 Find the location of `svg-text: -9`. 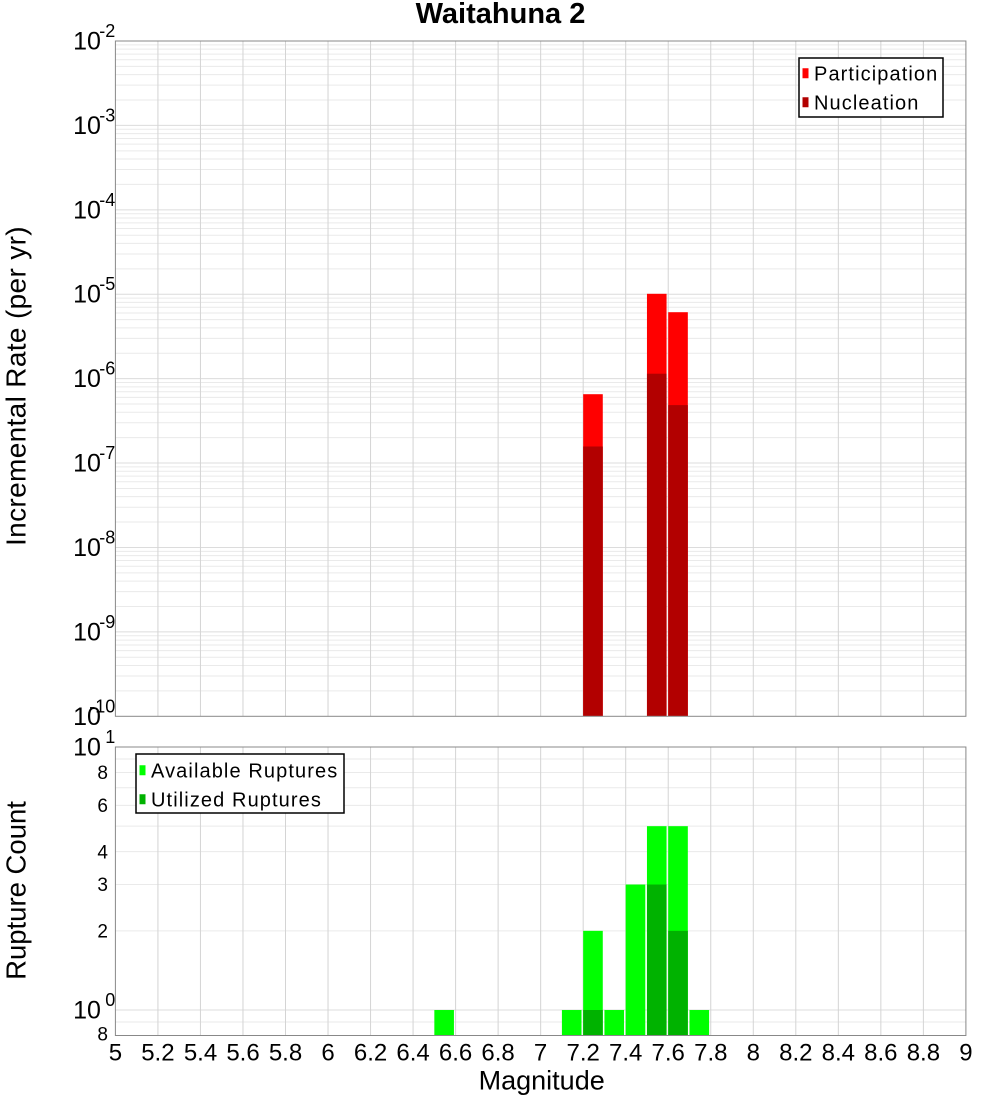

svg-text: -9 is located at coordinates (107, 622).